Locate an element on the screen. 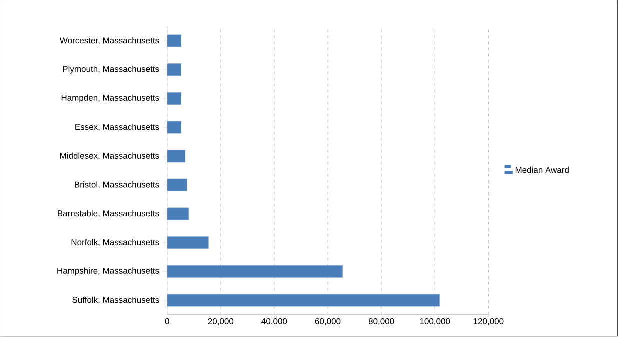  y-tick-label: Essex, Massachusetts is located at coordinates (118, 128).